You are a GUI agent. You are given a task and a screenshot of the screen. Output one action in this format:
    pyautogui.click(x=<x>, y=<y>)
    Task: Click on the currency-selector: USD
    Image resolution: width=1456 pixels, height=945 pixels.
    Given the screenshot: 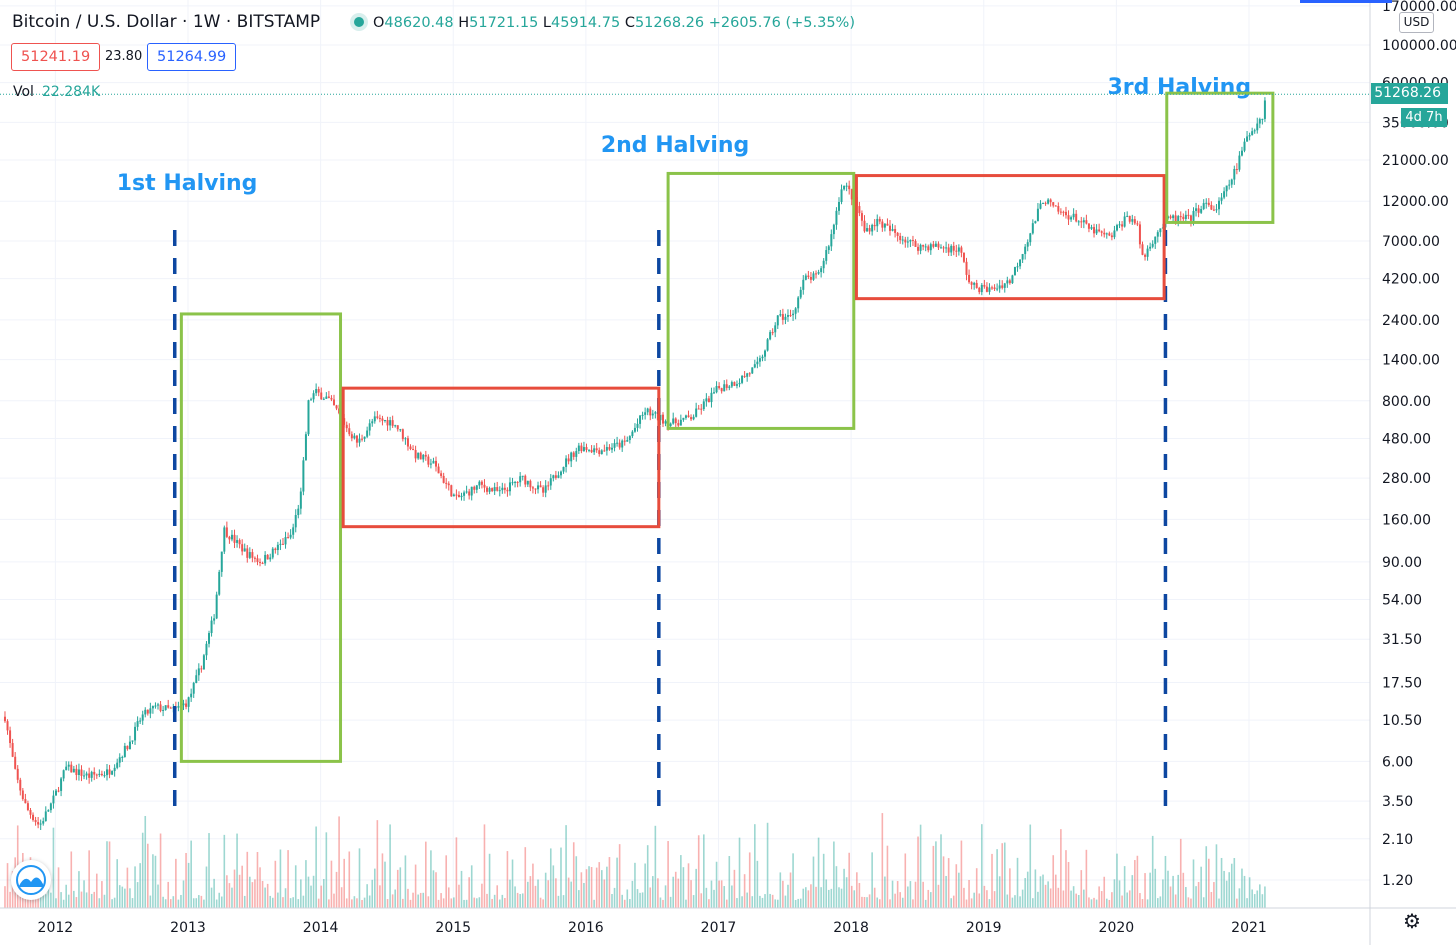 What is the action you would take?
    pyautogui.click(x=1416, y=22)
    